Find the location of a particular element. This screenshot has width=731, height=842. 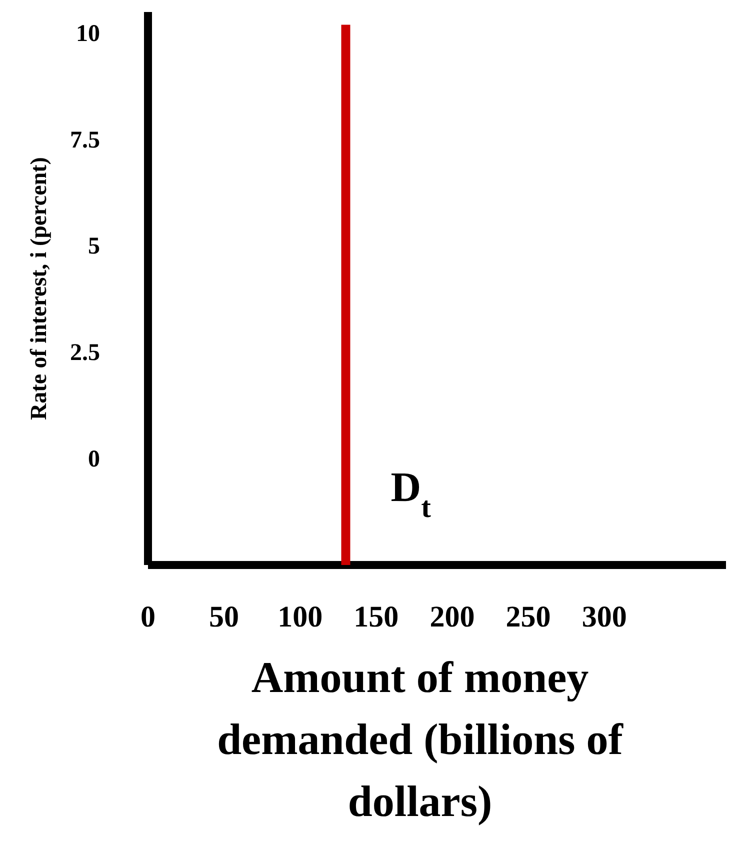

y-tick-label: 0 is located at coordinates (94, 459).